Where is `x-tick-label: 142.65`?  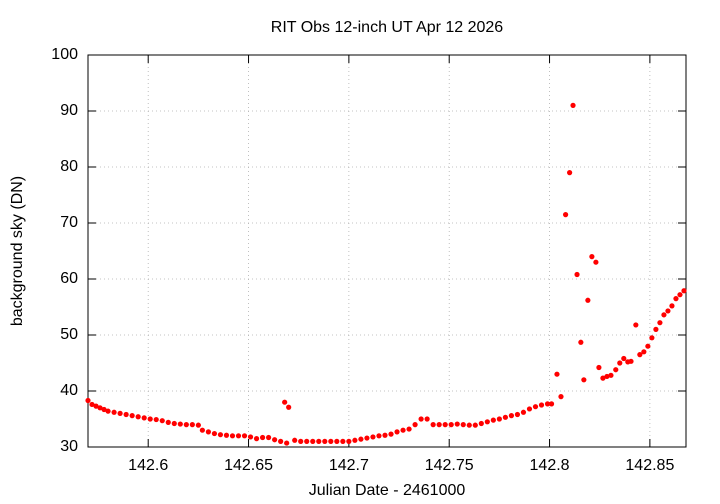
x-tick-label: 142.65 is located at coordinates (248, 465).